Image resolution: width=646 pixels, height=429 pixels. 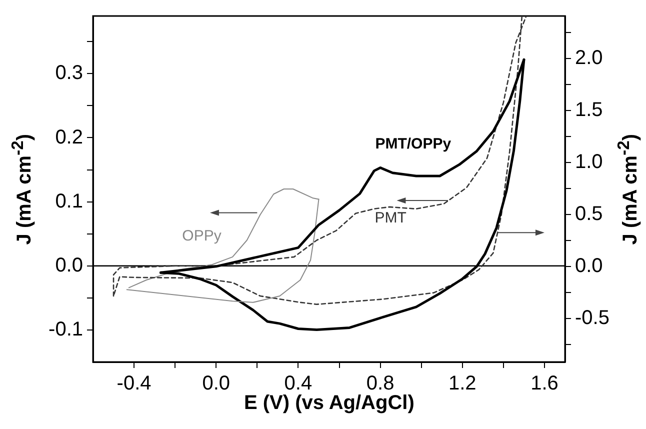 What do you see at coordinates (69, 201) in the screenshot?
I see `y-tick-label: 0.1` at bounding box center [69, 201].